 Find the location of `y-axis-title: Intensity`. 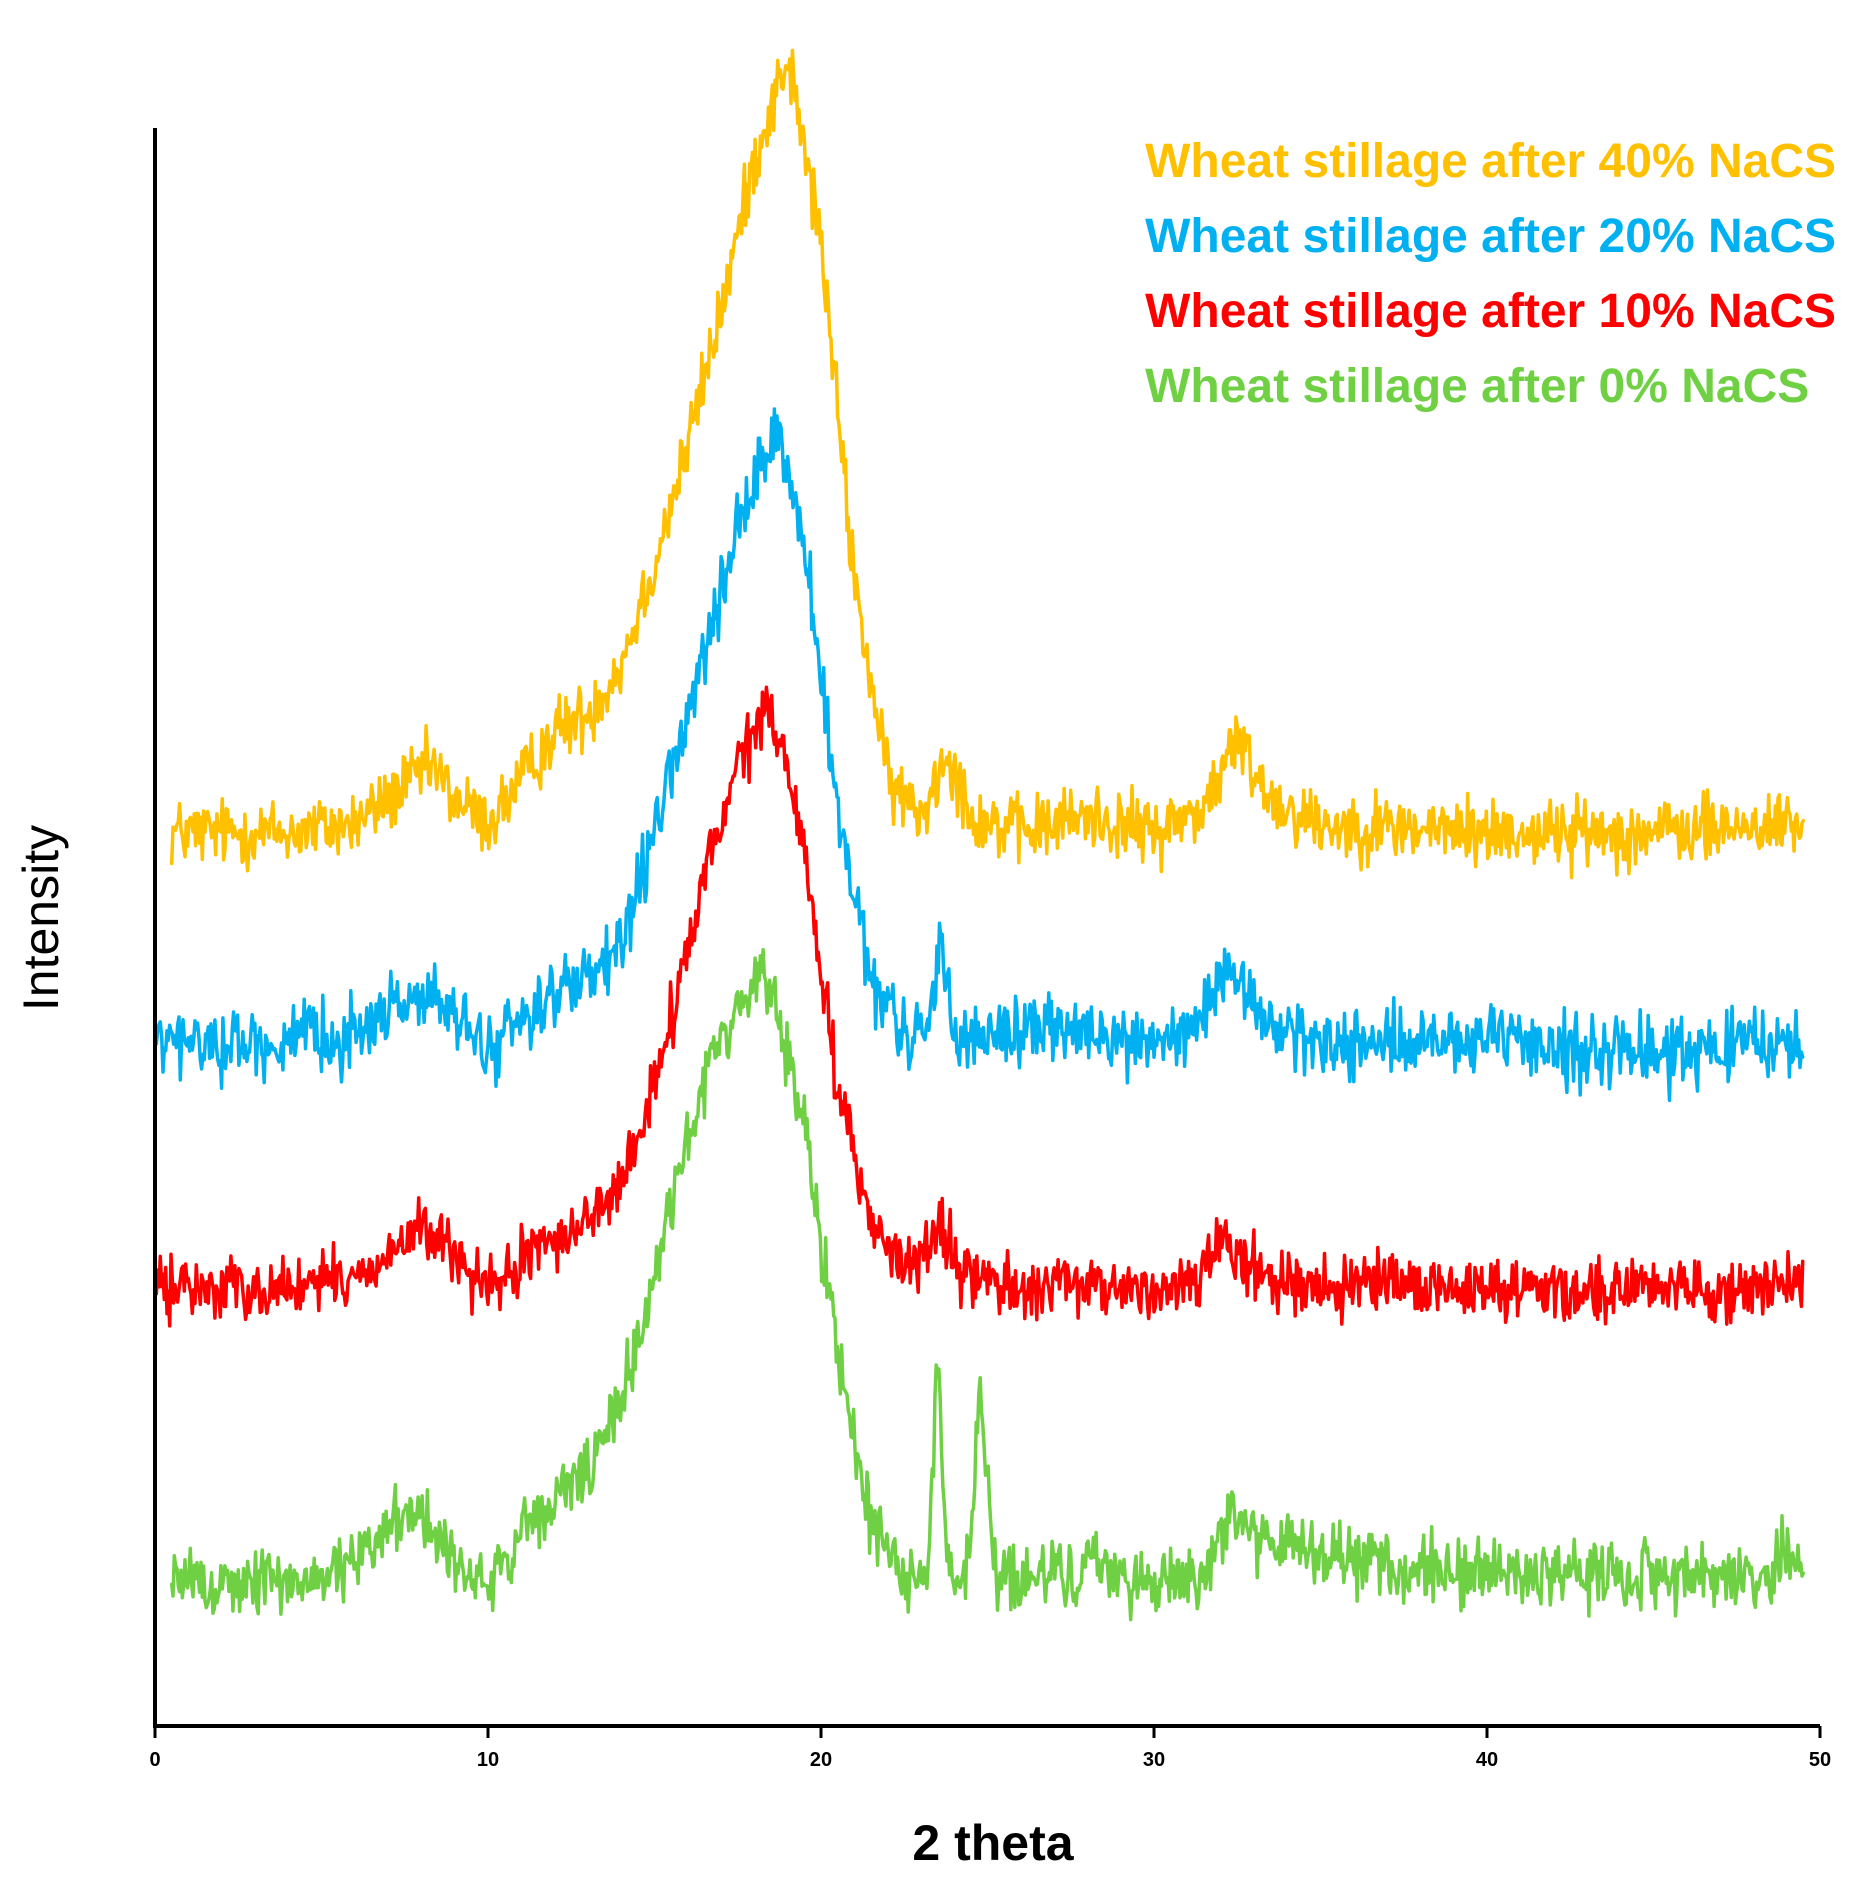

y-axis-title: Intensity is located at coordinates (41, 918).